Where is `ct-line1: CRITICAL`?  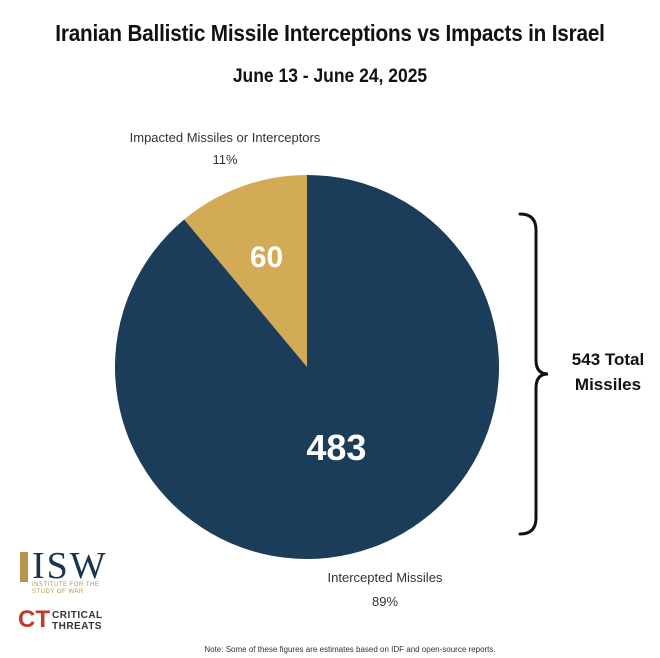
ct-line1: CRITICAL is located at coordinates (77, 615).